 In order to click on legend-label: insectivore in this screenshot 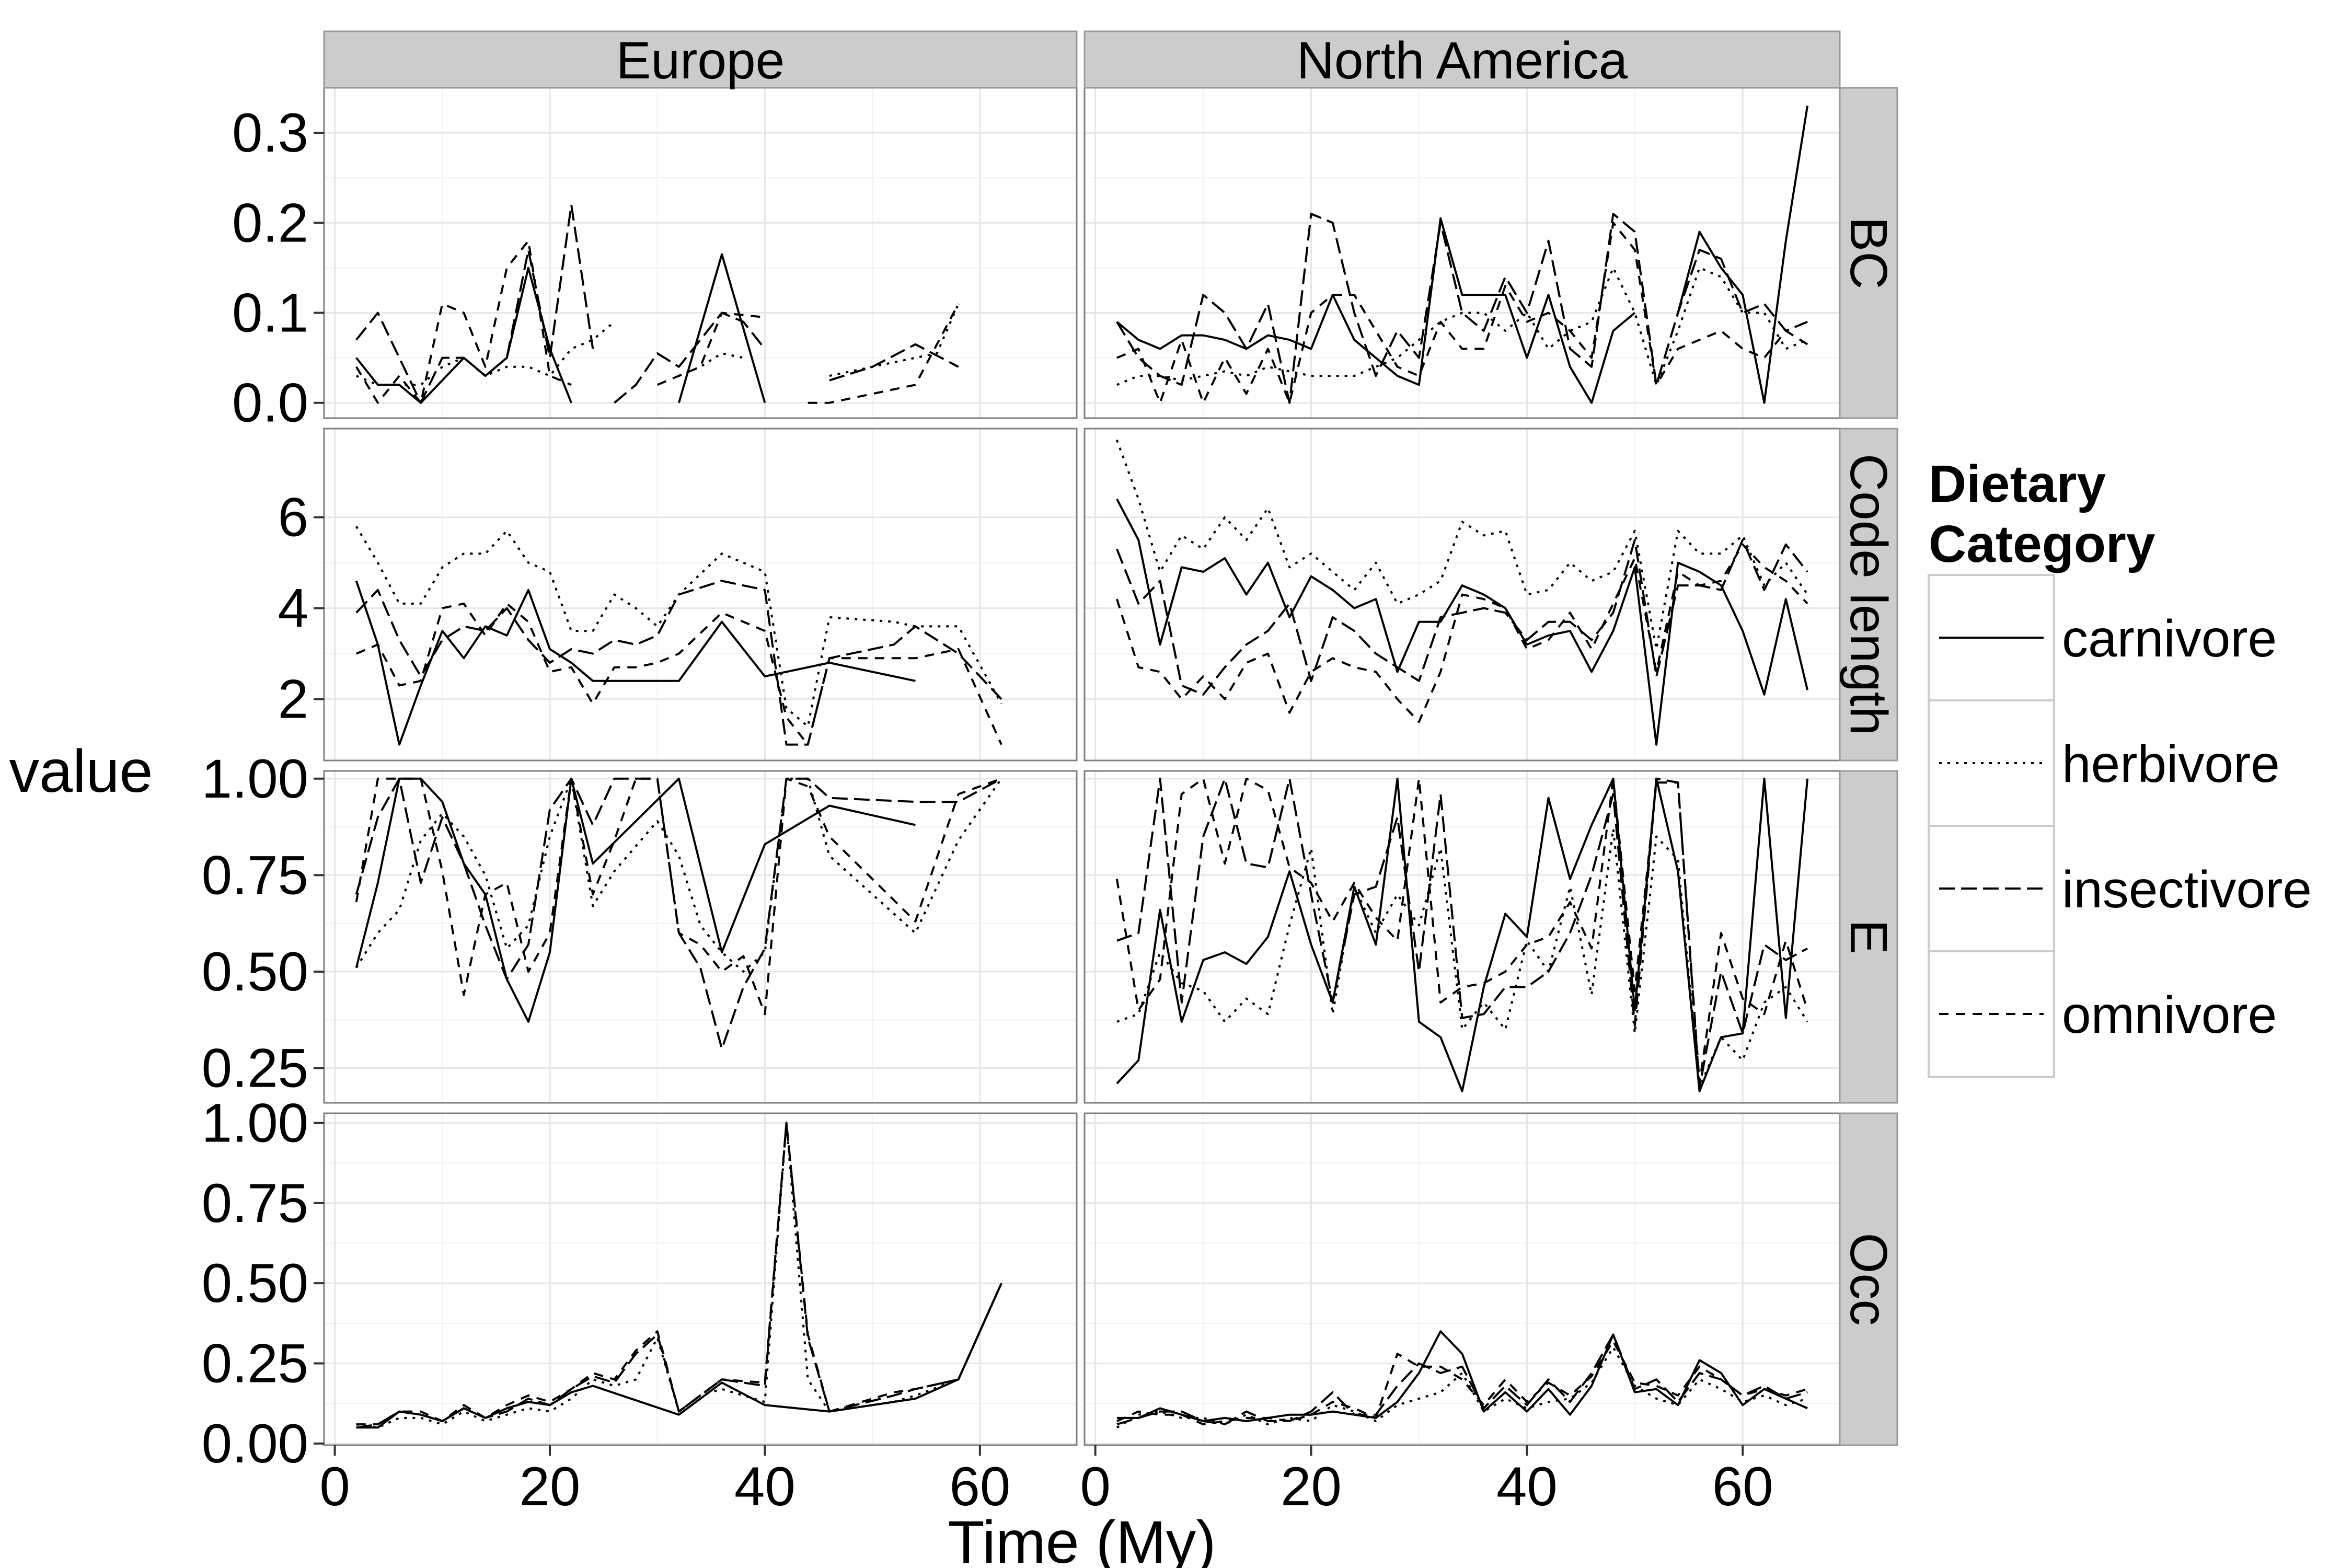, I will do `click(2187, 889)`.